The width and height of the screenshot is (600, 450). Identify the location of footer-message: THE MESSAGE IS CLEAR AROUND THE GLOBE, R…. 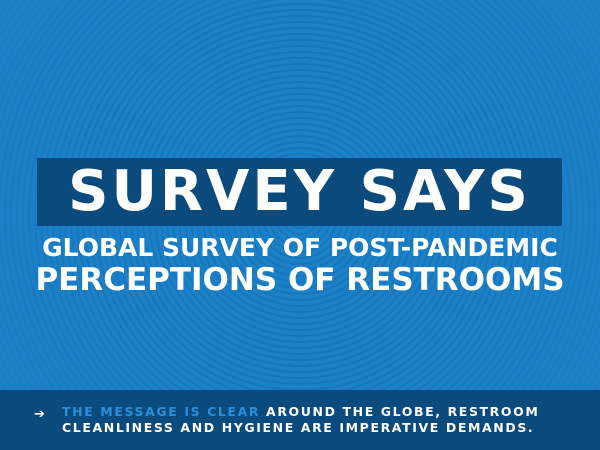
(317, 420).